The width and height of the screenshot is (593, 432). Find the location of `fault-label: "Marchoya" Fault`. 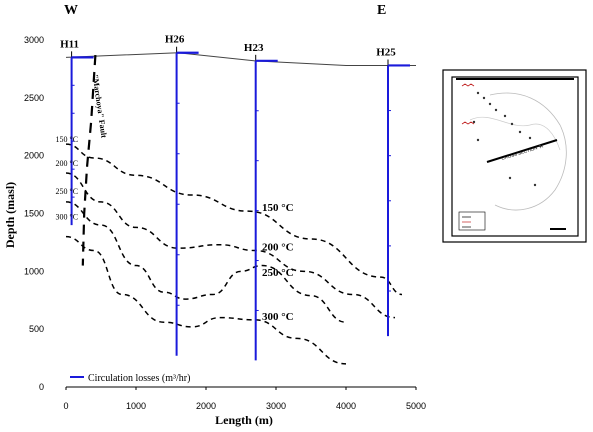

fault-label: "Marchoya" Fault is located at coordinates (100, 106).